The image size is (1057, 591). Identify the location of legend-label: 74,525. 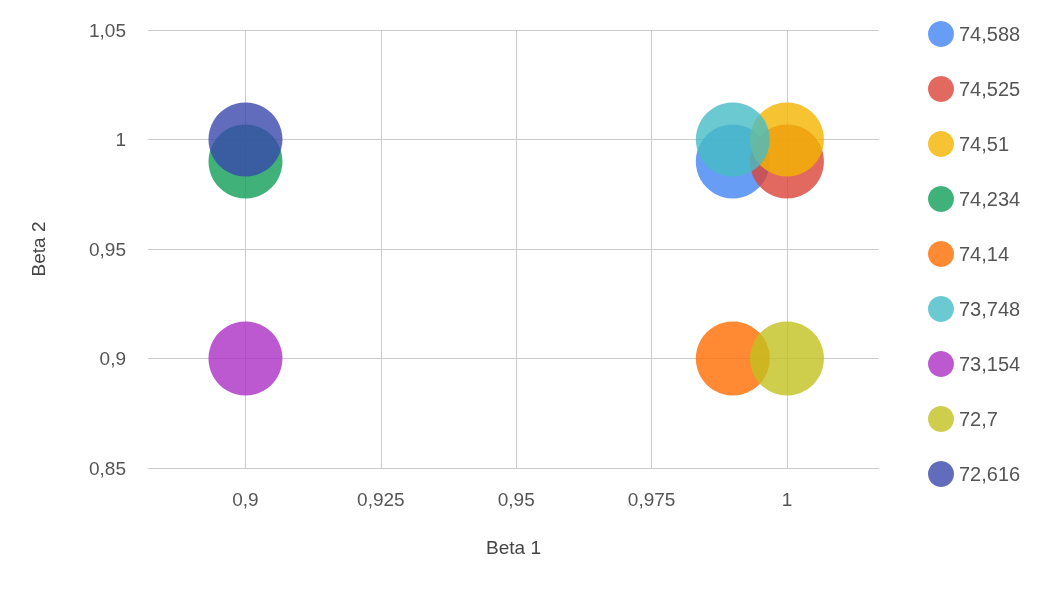
(990, 89).